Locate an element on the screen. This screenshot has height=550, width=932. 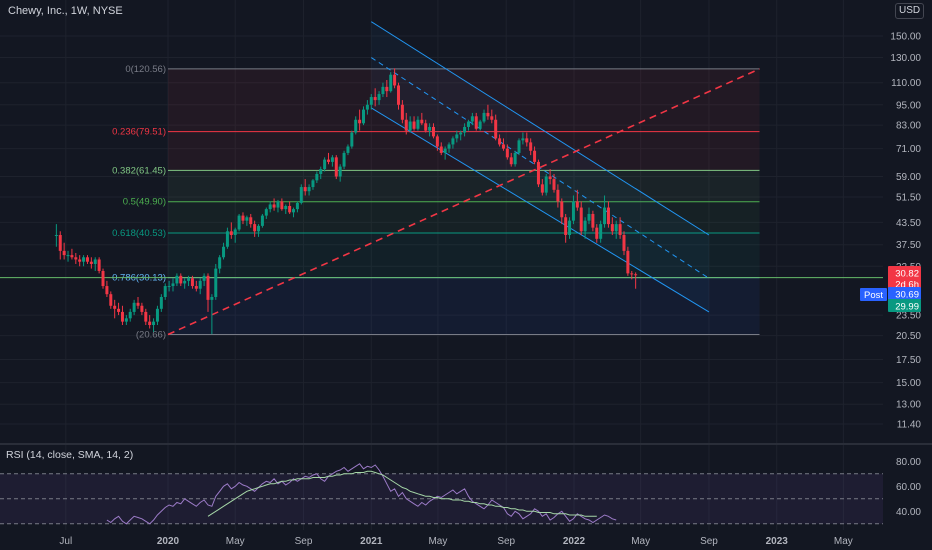
price-tick-label: 11.40 is located at coordinates (909, 425).